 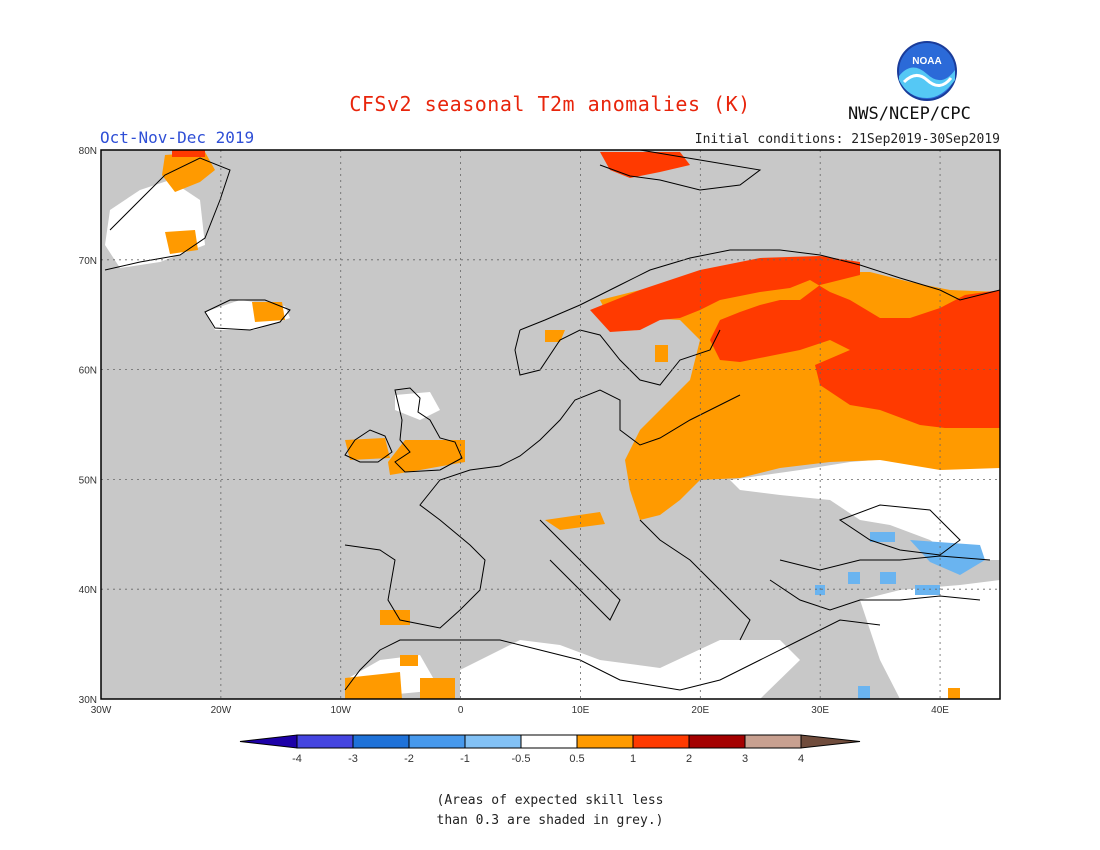 I want to click on legend-label: 2, so click(x=689, y=759).